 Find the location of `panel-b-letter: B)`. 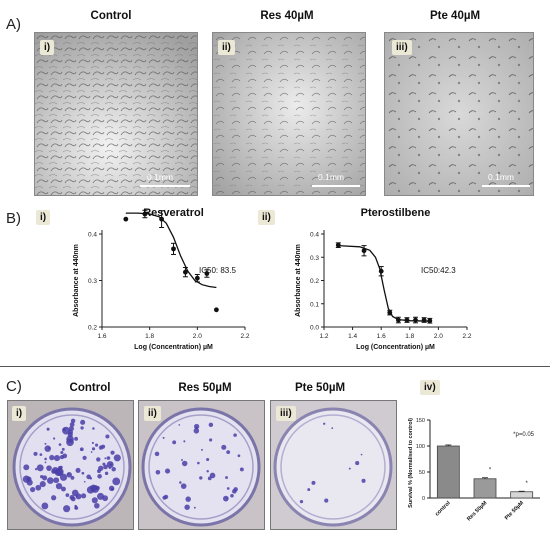

panel-b-letter: B) is located at coordinates (13, 218).